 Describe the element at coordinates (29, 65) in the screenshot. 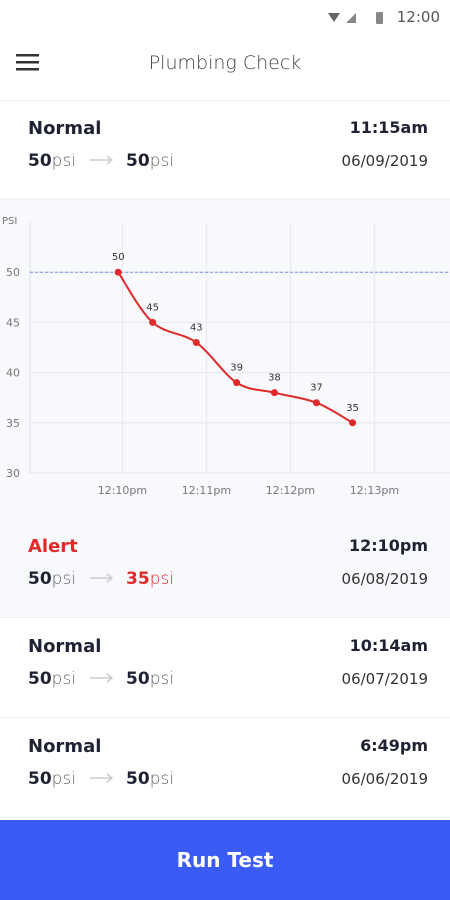

I see `menu-button` at that location.